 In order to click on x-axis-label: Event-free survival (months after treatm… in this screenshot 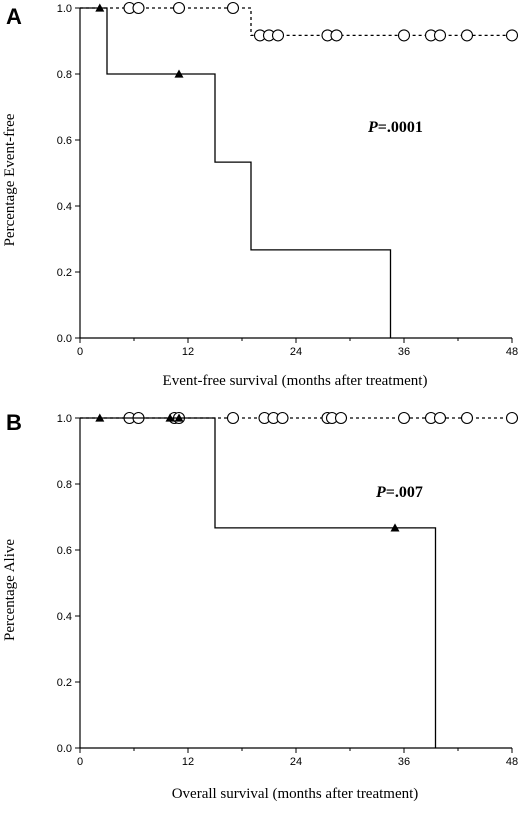, I will do `click(295, 381)`.